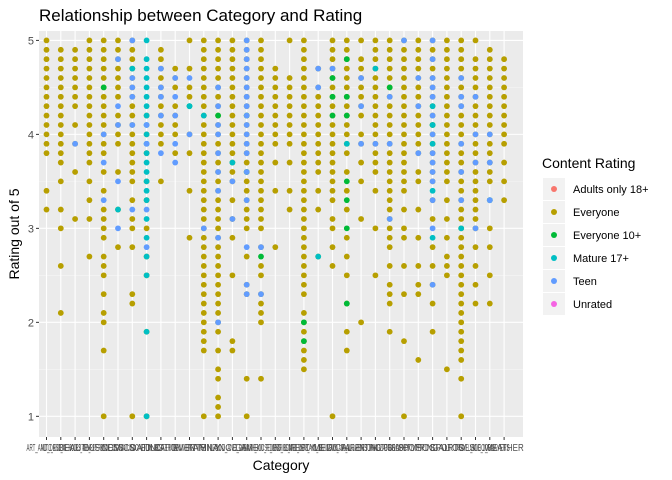  What do you see at coordinates (554, 304) in the screenshot?
I see `legend-swatch-unrated` at bounding box center [554, 304].